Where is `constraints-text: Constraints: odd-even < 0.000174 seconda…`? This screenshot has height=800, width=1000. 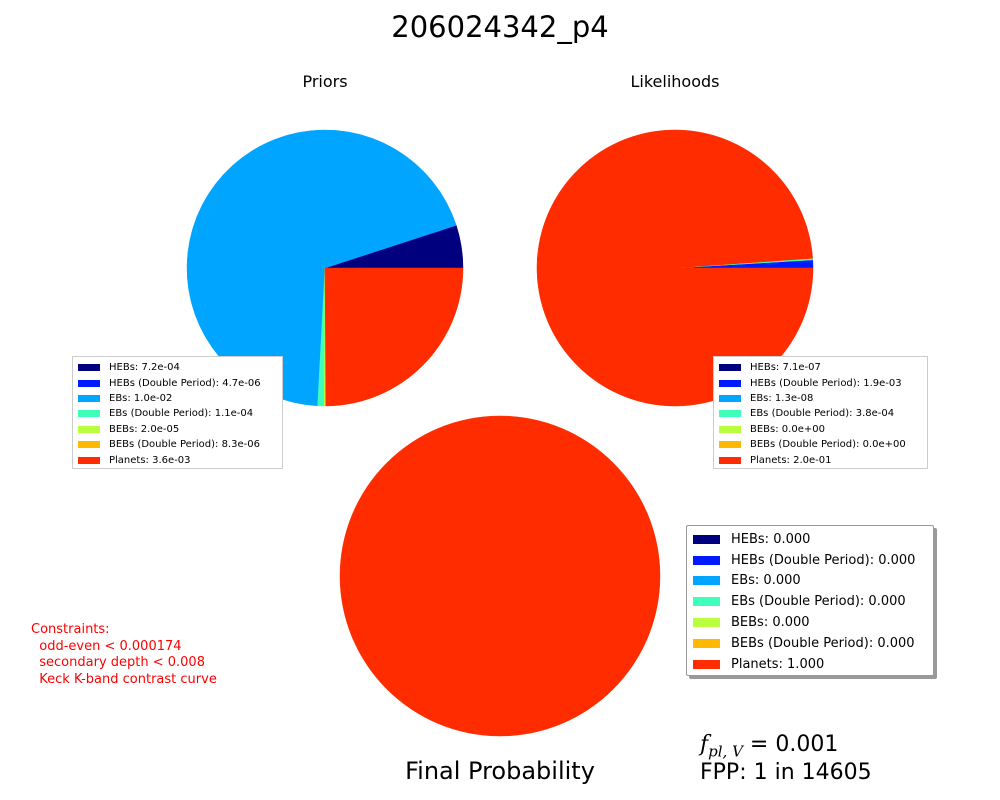
constraints-text: Constraints: odd-even < 0.000174 seconda… is located at coordinates (124, 654).